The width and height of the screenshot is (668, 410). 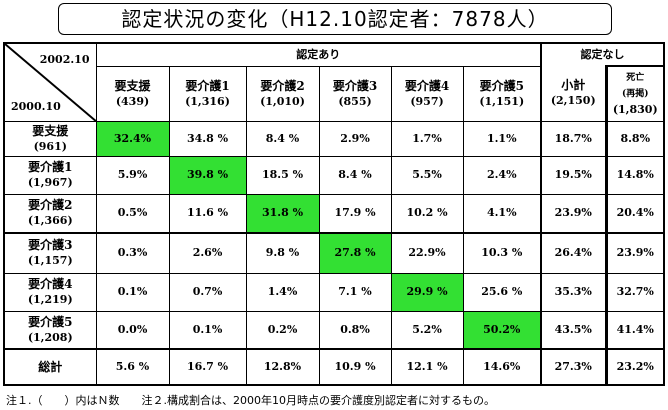 I want to click on column-header: 死亡 (再掲) (1,830), so click(x=634, y=93).